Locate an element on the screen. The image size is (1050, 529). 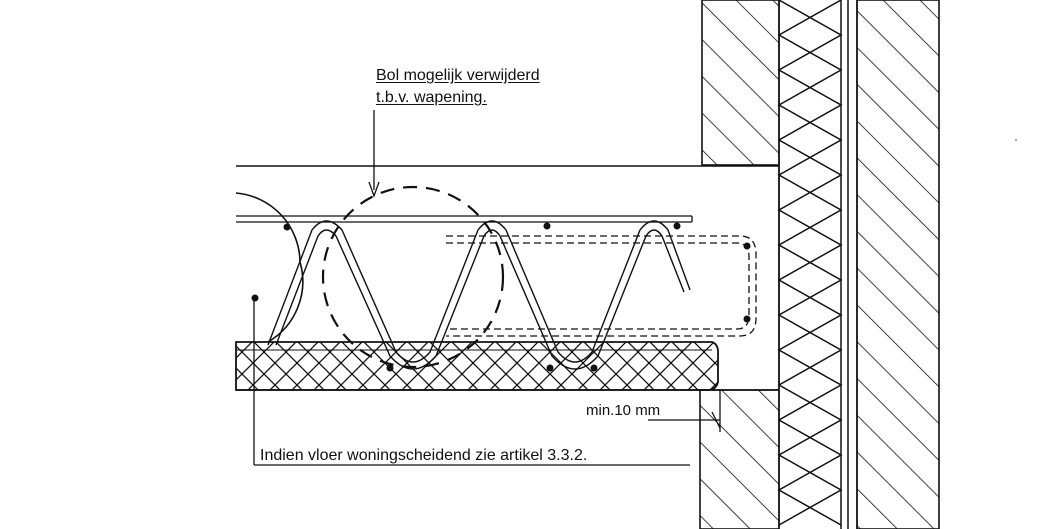
wall-insulation-band is located at coordinates (810, 264).